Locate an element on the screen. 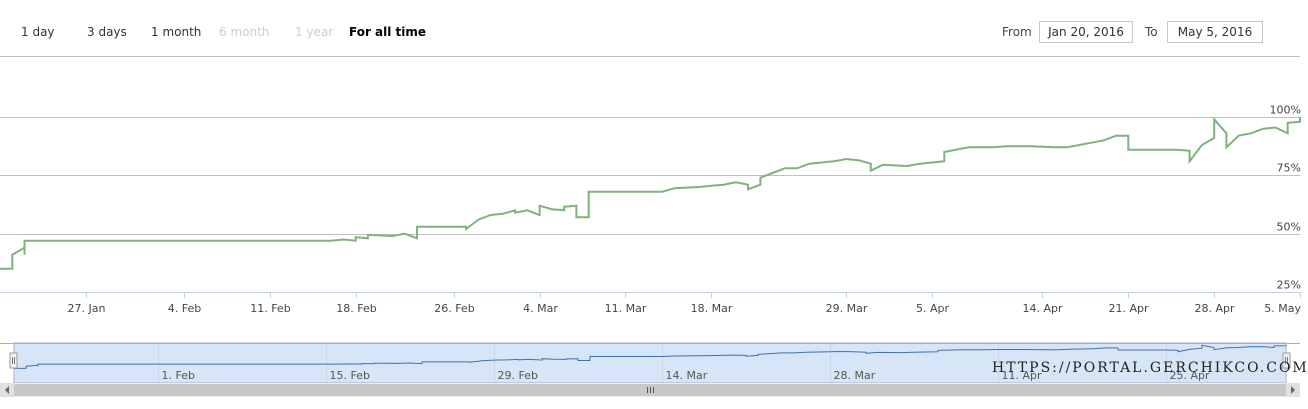 This screenshot has width=1308, height=409. navigator-left-handle is located at coordinates (13, 360).